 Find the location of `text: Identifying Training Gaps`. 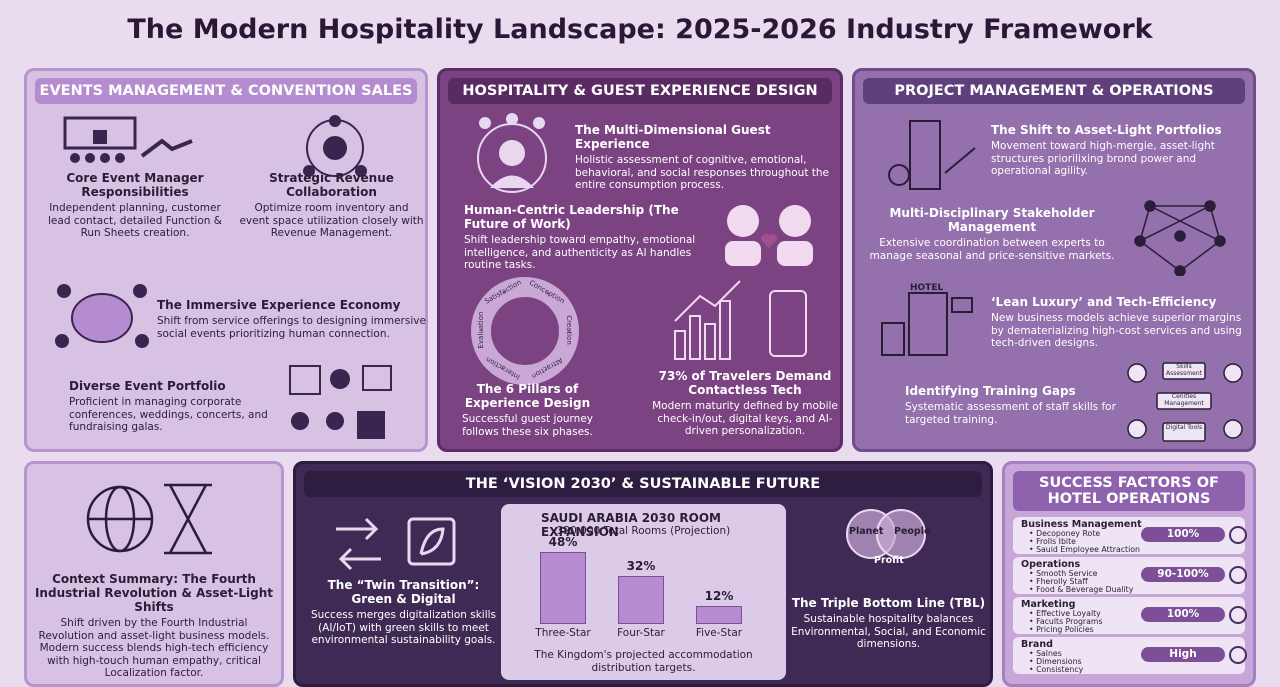

text: Identifying Training Gaps is located at coordinates (990, 391).